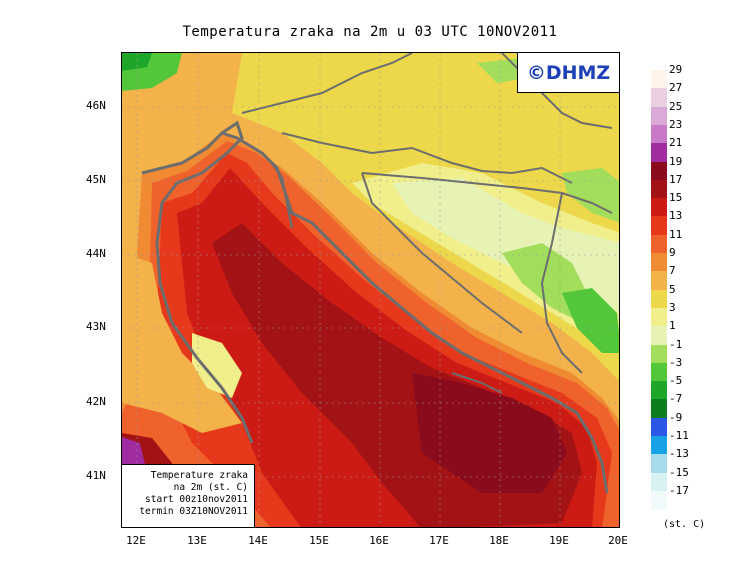 The height and width of the screenshot is (582, 740). What do you see at coordinates (96, 401) in the screenshot?
I see `lat-tick: 42N` at bounding box center [96, 401].